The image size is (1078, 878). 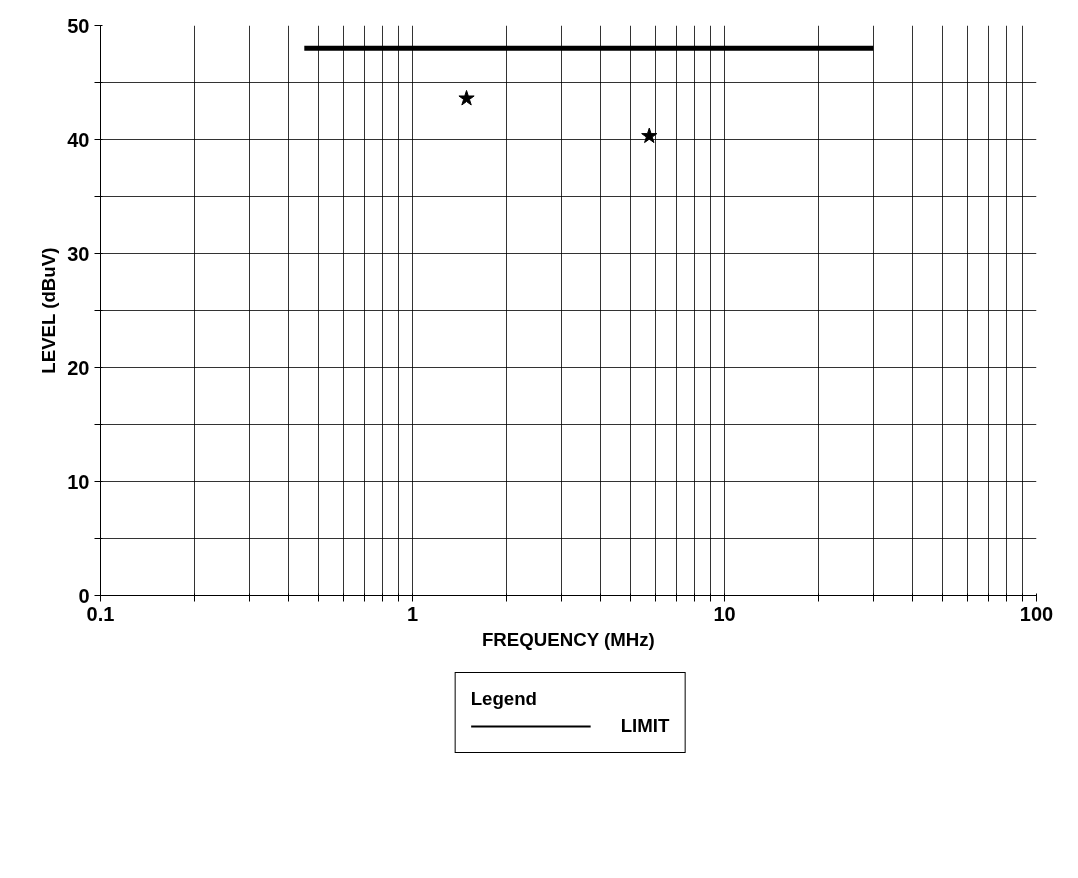 What do you see at coordinates (78, 139) in the screenshot?
I see `y-tick-label: 40` at bounding box center [78, 139].